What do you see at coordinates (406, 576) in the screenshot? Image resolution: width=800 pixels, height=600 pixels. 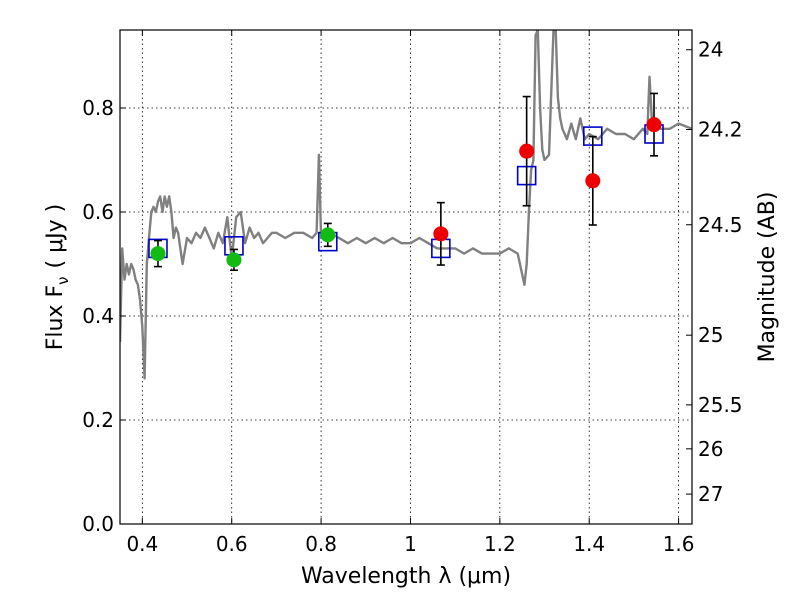 I see `x-axis-label: Wavelength λ (μm)` at bounding box center [406, 576].